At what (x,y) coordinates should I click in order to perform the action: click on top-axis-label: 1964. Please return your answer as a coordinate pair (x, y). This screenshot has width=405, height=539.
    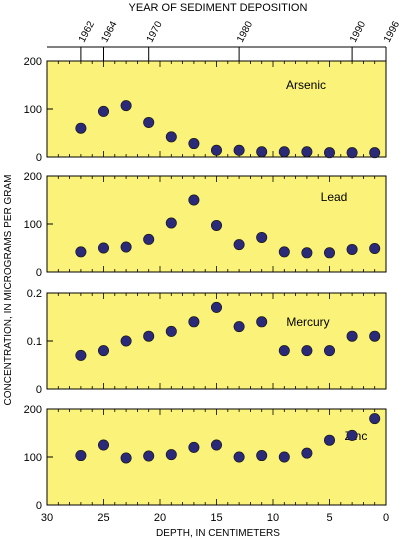
    Looking at the image, I should click on (109, 31).